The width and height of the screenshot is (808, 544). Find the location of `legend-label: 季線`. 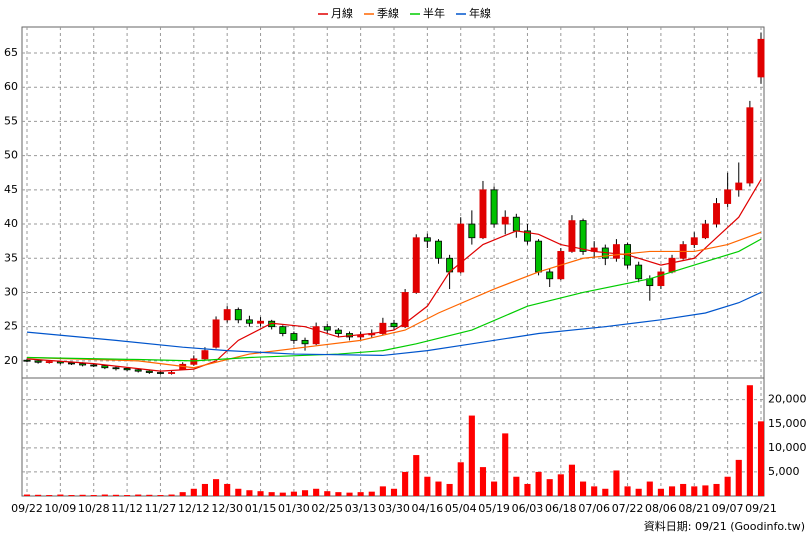

legend-label: 季線 is located at coordinates (388, 13).